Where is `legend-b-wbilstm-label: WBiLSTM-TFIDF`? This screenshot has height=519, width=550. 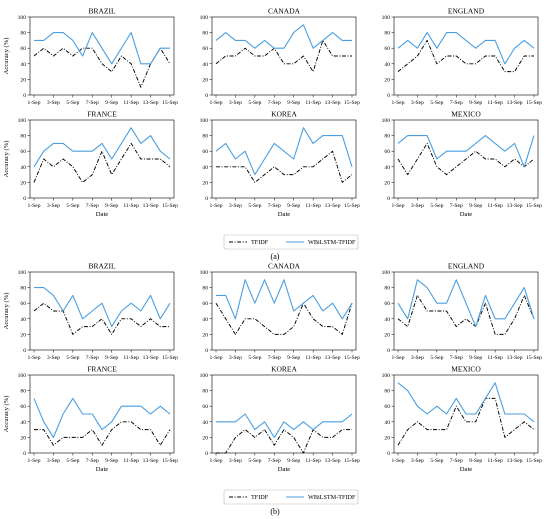 legend-b-wbilstm-label: WBiLSTM-TFIDF is located at coordinates (332, 497).